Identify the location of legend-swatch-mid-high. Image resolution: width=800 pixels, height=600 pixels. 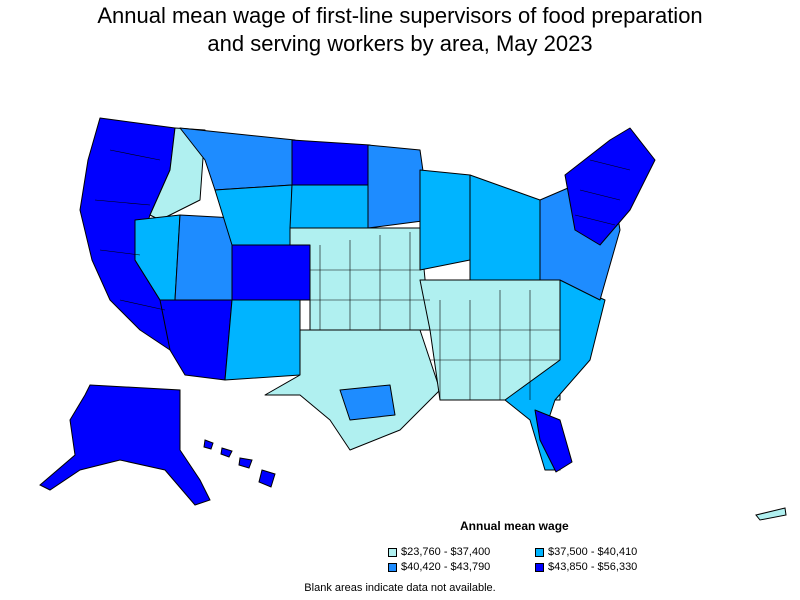
(392, 567).